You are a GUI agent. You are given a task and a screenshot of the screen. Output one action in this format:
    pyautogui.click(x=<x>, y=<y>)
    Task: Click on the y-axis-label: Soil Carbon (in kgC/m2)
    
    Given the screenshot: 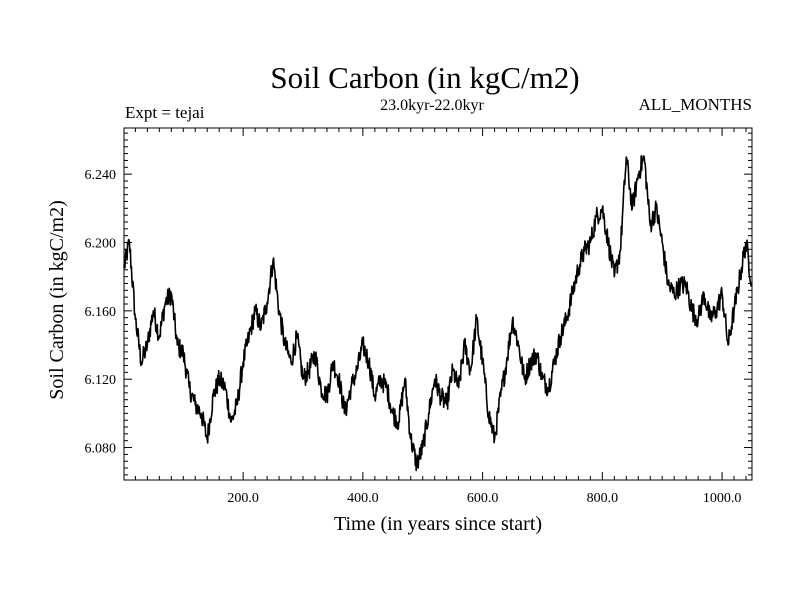 What is the action you would take?
    pyautogui.click(x=57, y=299)
    